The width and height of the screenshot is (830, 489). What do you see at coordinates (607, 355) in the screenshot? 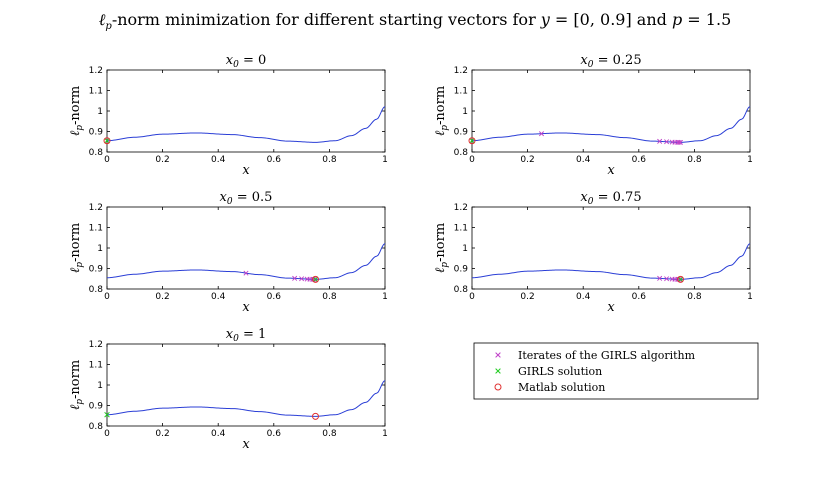
I see `legend-label: Iterates of the GIRLS algorithm` at bounding box center [607, 355].